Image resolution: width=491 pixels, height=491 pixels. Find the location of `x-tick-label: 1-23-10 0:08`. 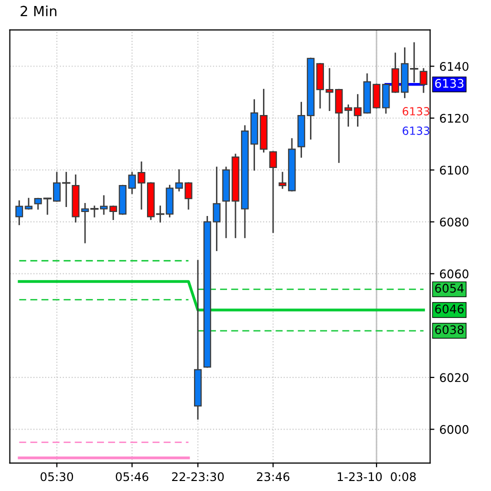

x-tick-label: 1-23-10 0:08 is located at coordinates (377, 477).